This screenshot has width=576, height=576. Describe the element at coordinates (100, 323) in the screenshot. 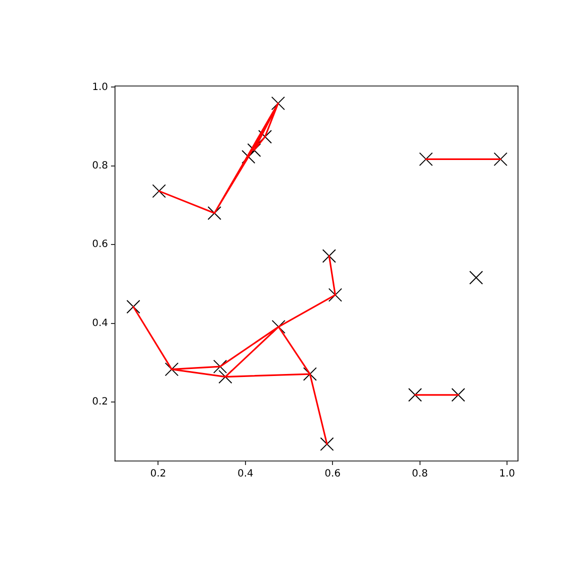

I see `y-tick-label: 0.4` at that location.